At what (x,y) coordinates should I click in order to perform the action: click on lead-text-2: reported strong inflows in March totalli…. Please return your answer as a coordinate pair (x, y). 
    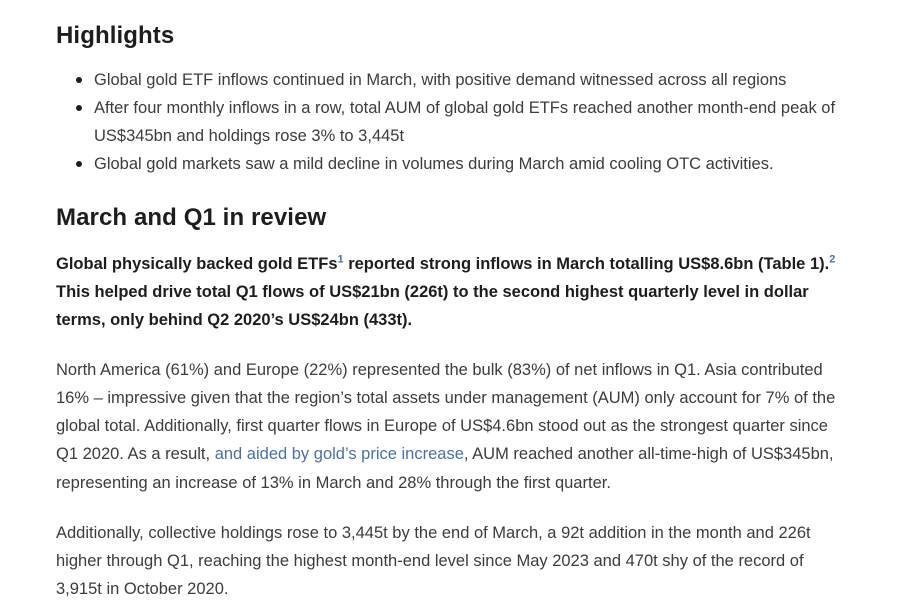
    Looking at the image, I should click on (586, 264).